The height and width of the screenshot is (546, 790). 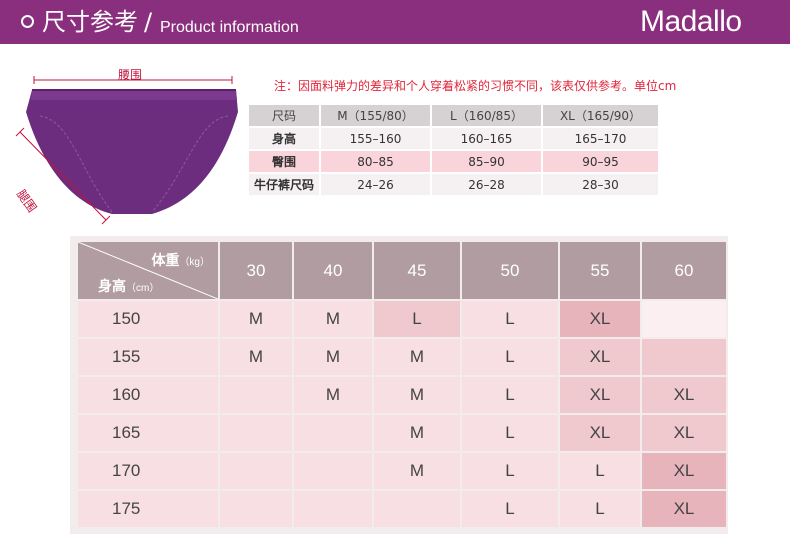 What do you see at coordinates (284, 184) in the screenshot?
I see `size-row-label: 牛仔裤尺码` at bounding box center [284, 184].